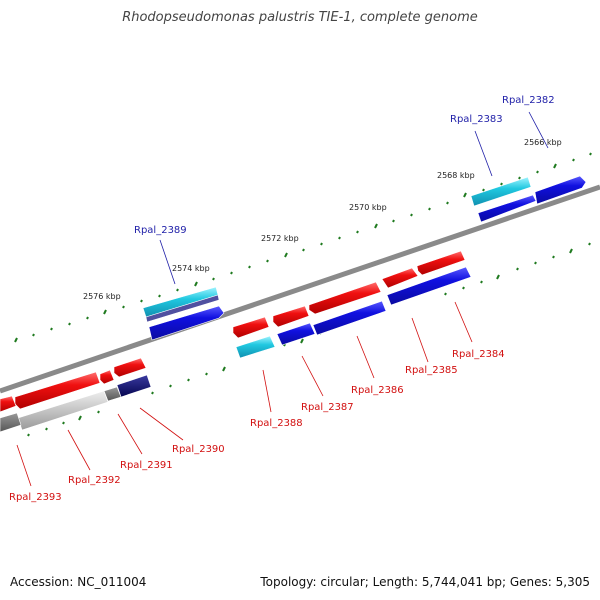 The width and height of the screenshot is (600, 600). I want to click on tick-label-2566: 2566 kbp, so click(543, 142).